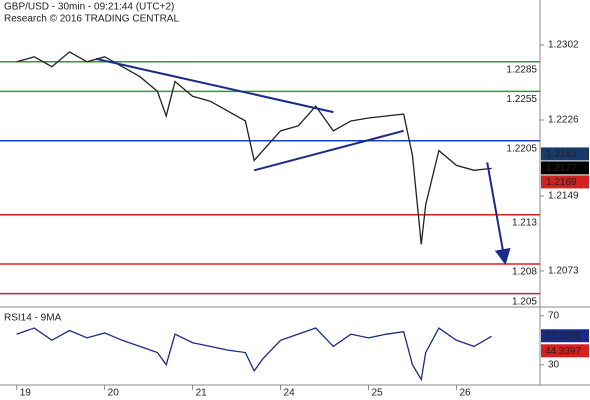 The width and height of the screenshot is (590, 400). What do you see at coordinates (563, 271) in the screenshot?
I see `y-tick-label: 1.2073` at bounding box center [563, 271].